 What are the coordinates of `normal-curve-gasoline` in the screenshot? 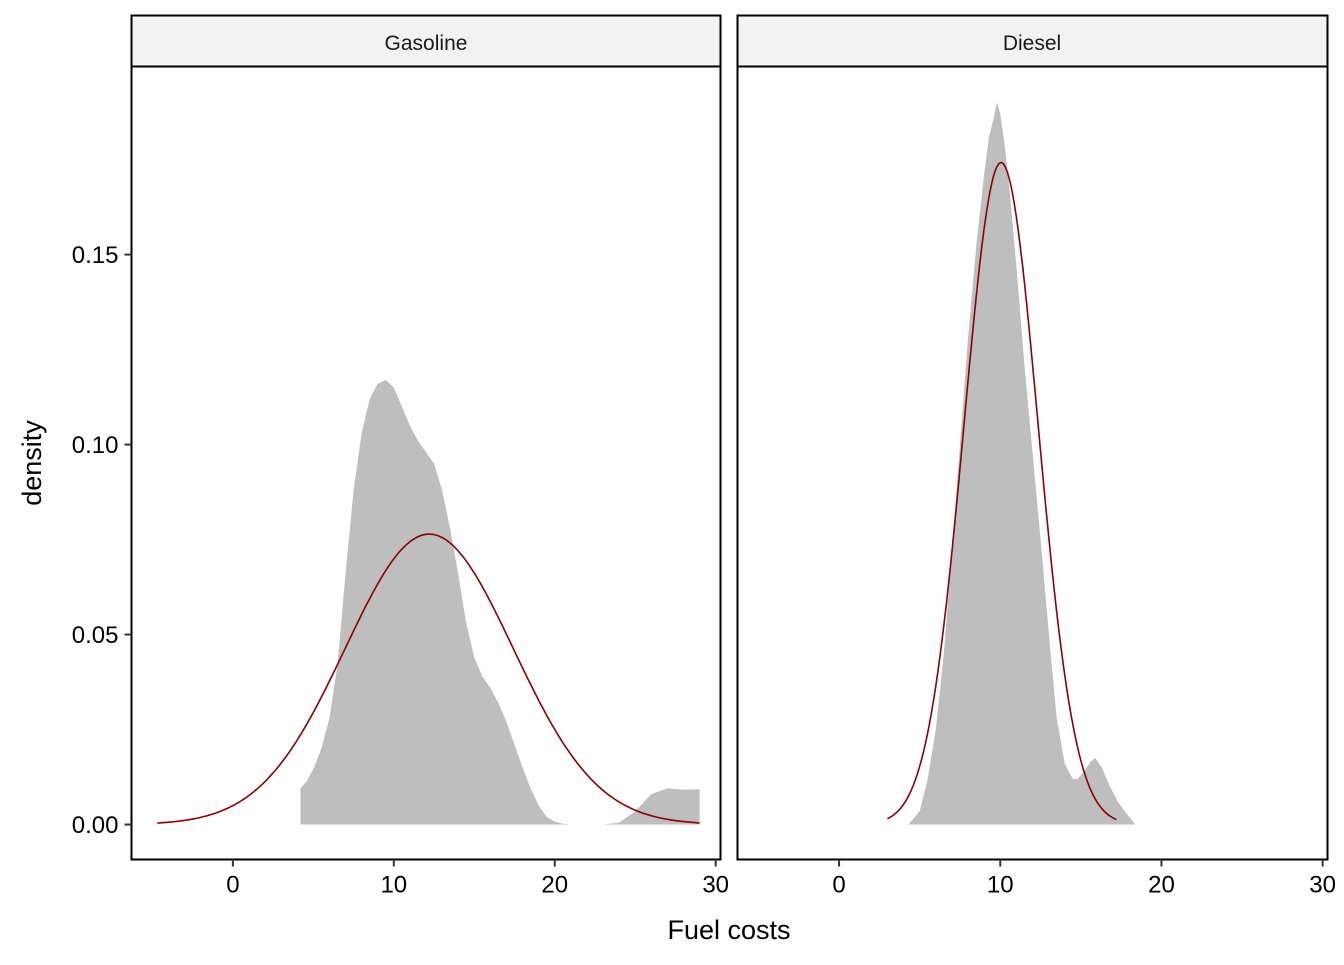 It's located at (428, 678).